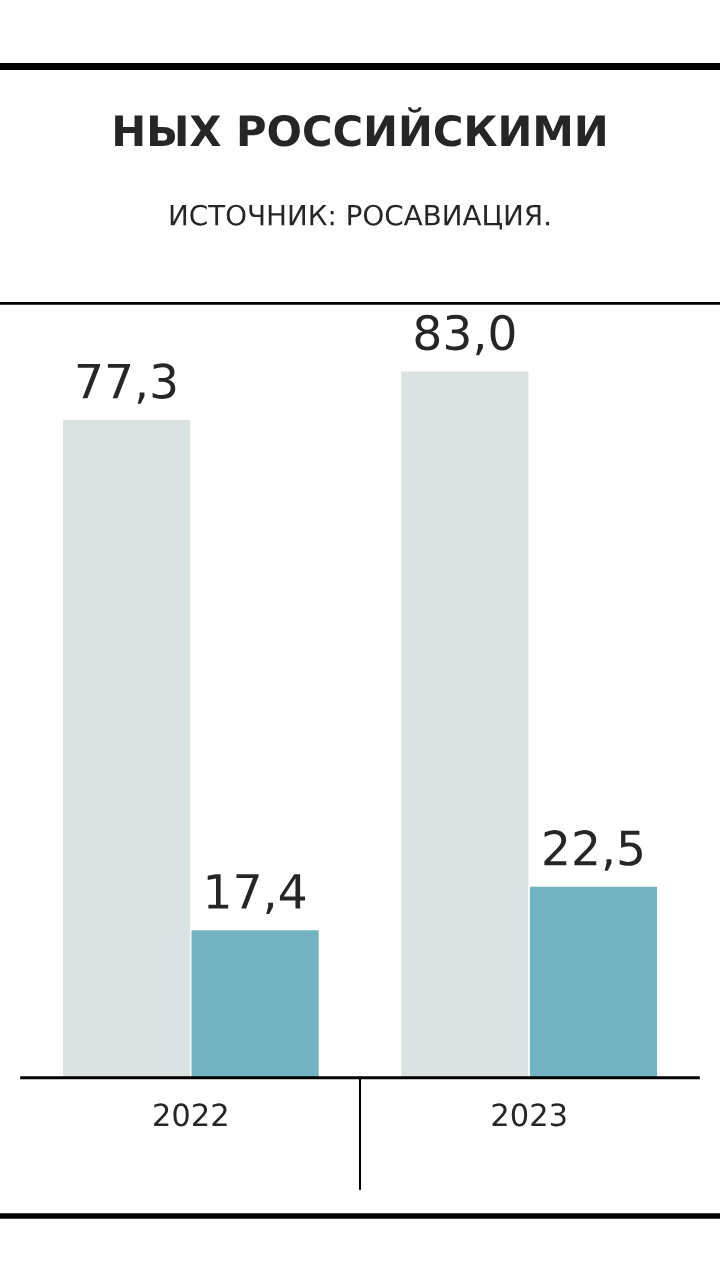  Describe the element at coordinates (465, 335) in the screenshot. I see `data-label: 83,0` at that location.